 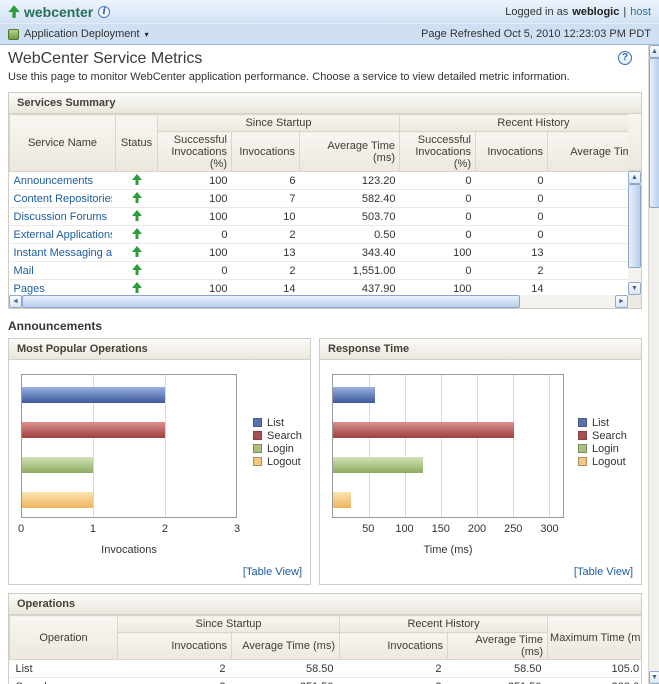 What do you see at coordinates (265, 180) in the screenshot?
I see `cell-ss-invocations: 6` at bounding box center [265, 180].